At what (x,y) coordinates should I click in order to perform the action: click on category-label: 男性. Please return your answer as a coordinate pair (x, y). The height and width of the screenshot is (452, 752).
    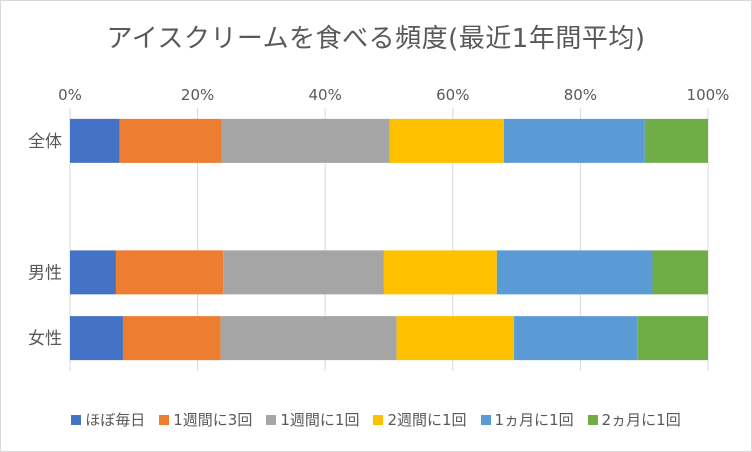
    Looking at the image, I should click on (45, 273).